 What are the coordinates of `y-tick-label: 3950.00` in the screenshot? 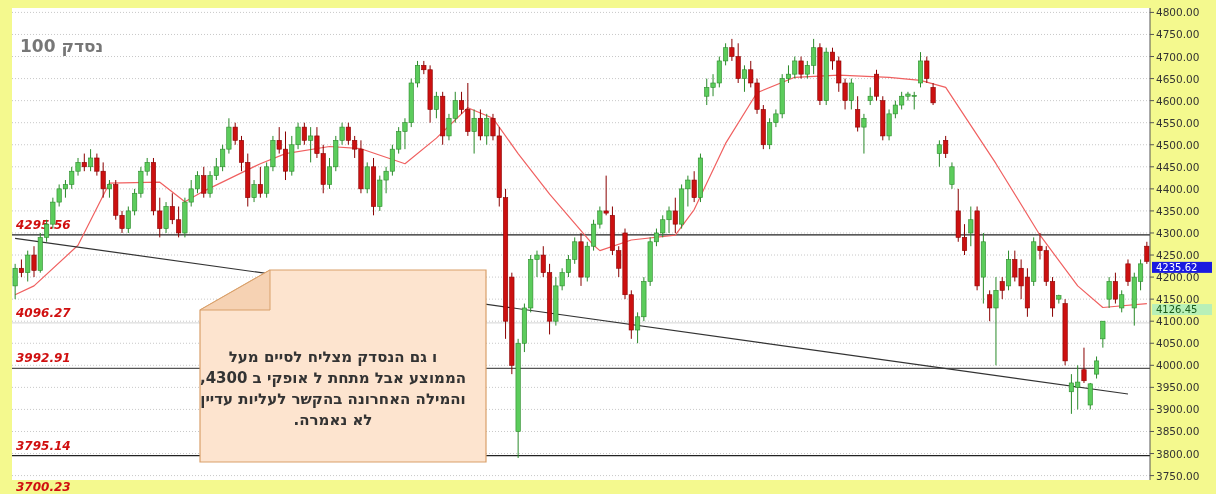 It's located at (1178, 387).